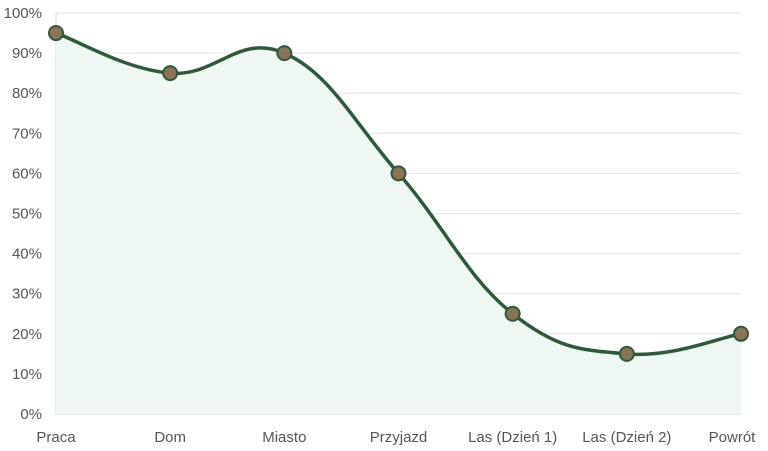 Image resolution: width=768 pixels, height=451 pixels. What do you see at coordinates (512, 437) in the screenshot?
I see `x-tick-label: Las (Dzień 1)` at bounding box center [512, 437].